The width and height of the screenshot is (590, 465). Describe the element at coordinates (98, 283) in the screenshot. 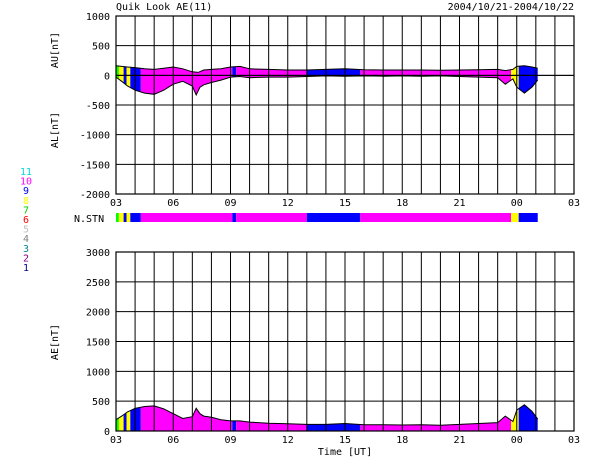

I see `ae-ytick-label: 2500` at that location.